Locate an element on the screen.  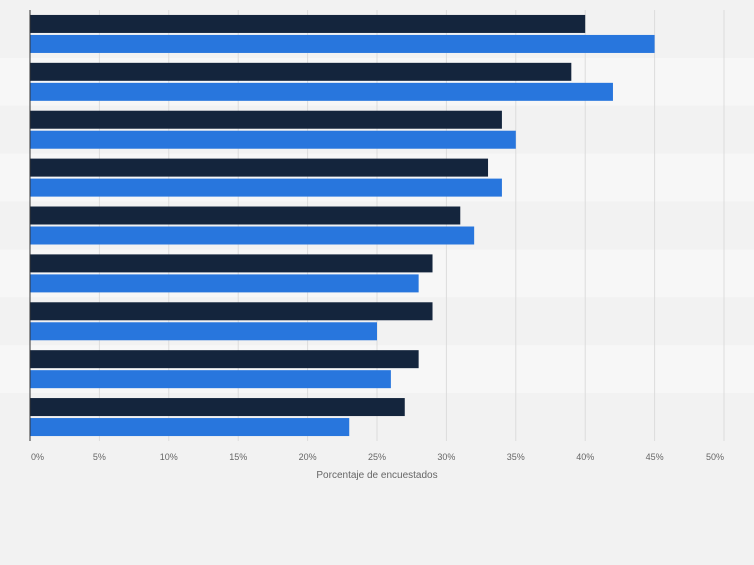
x-tick-label: 20% is located at coordinates (308, 457).